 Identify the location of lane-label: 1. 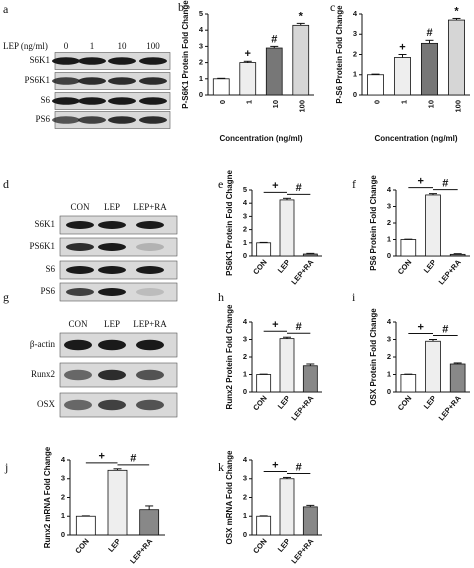
(92, 46).